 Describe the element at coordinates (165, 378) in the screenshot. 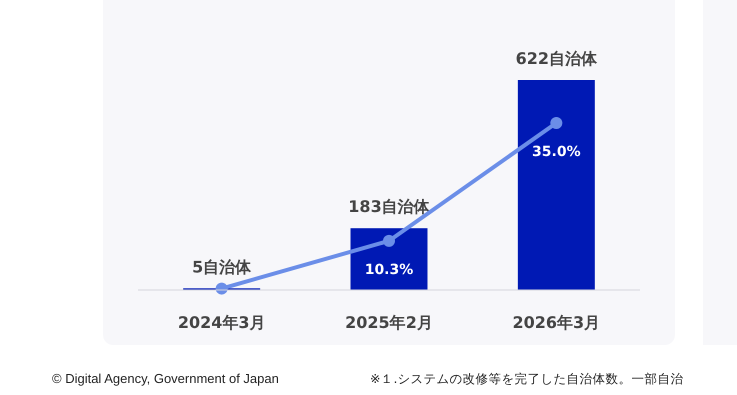

I see `text: © Digital Agency, Government of Japan` at that location.